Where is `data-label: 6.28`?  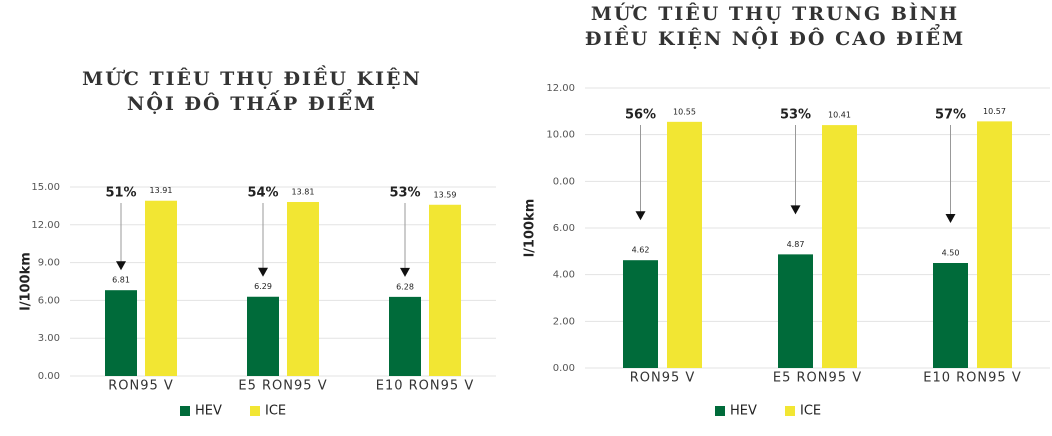 data-label: 6.28 is located at coordinates (405, 286).